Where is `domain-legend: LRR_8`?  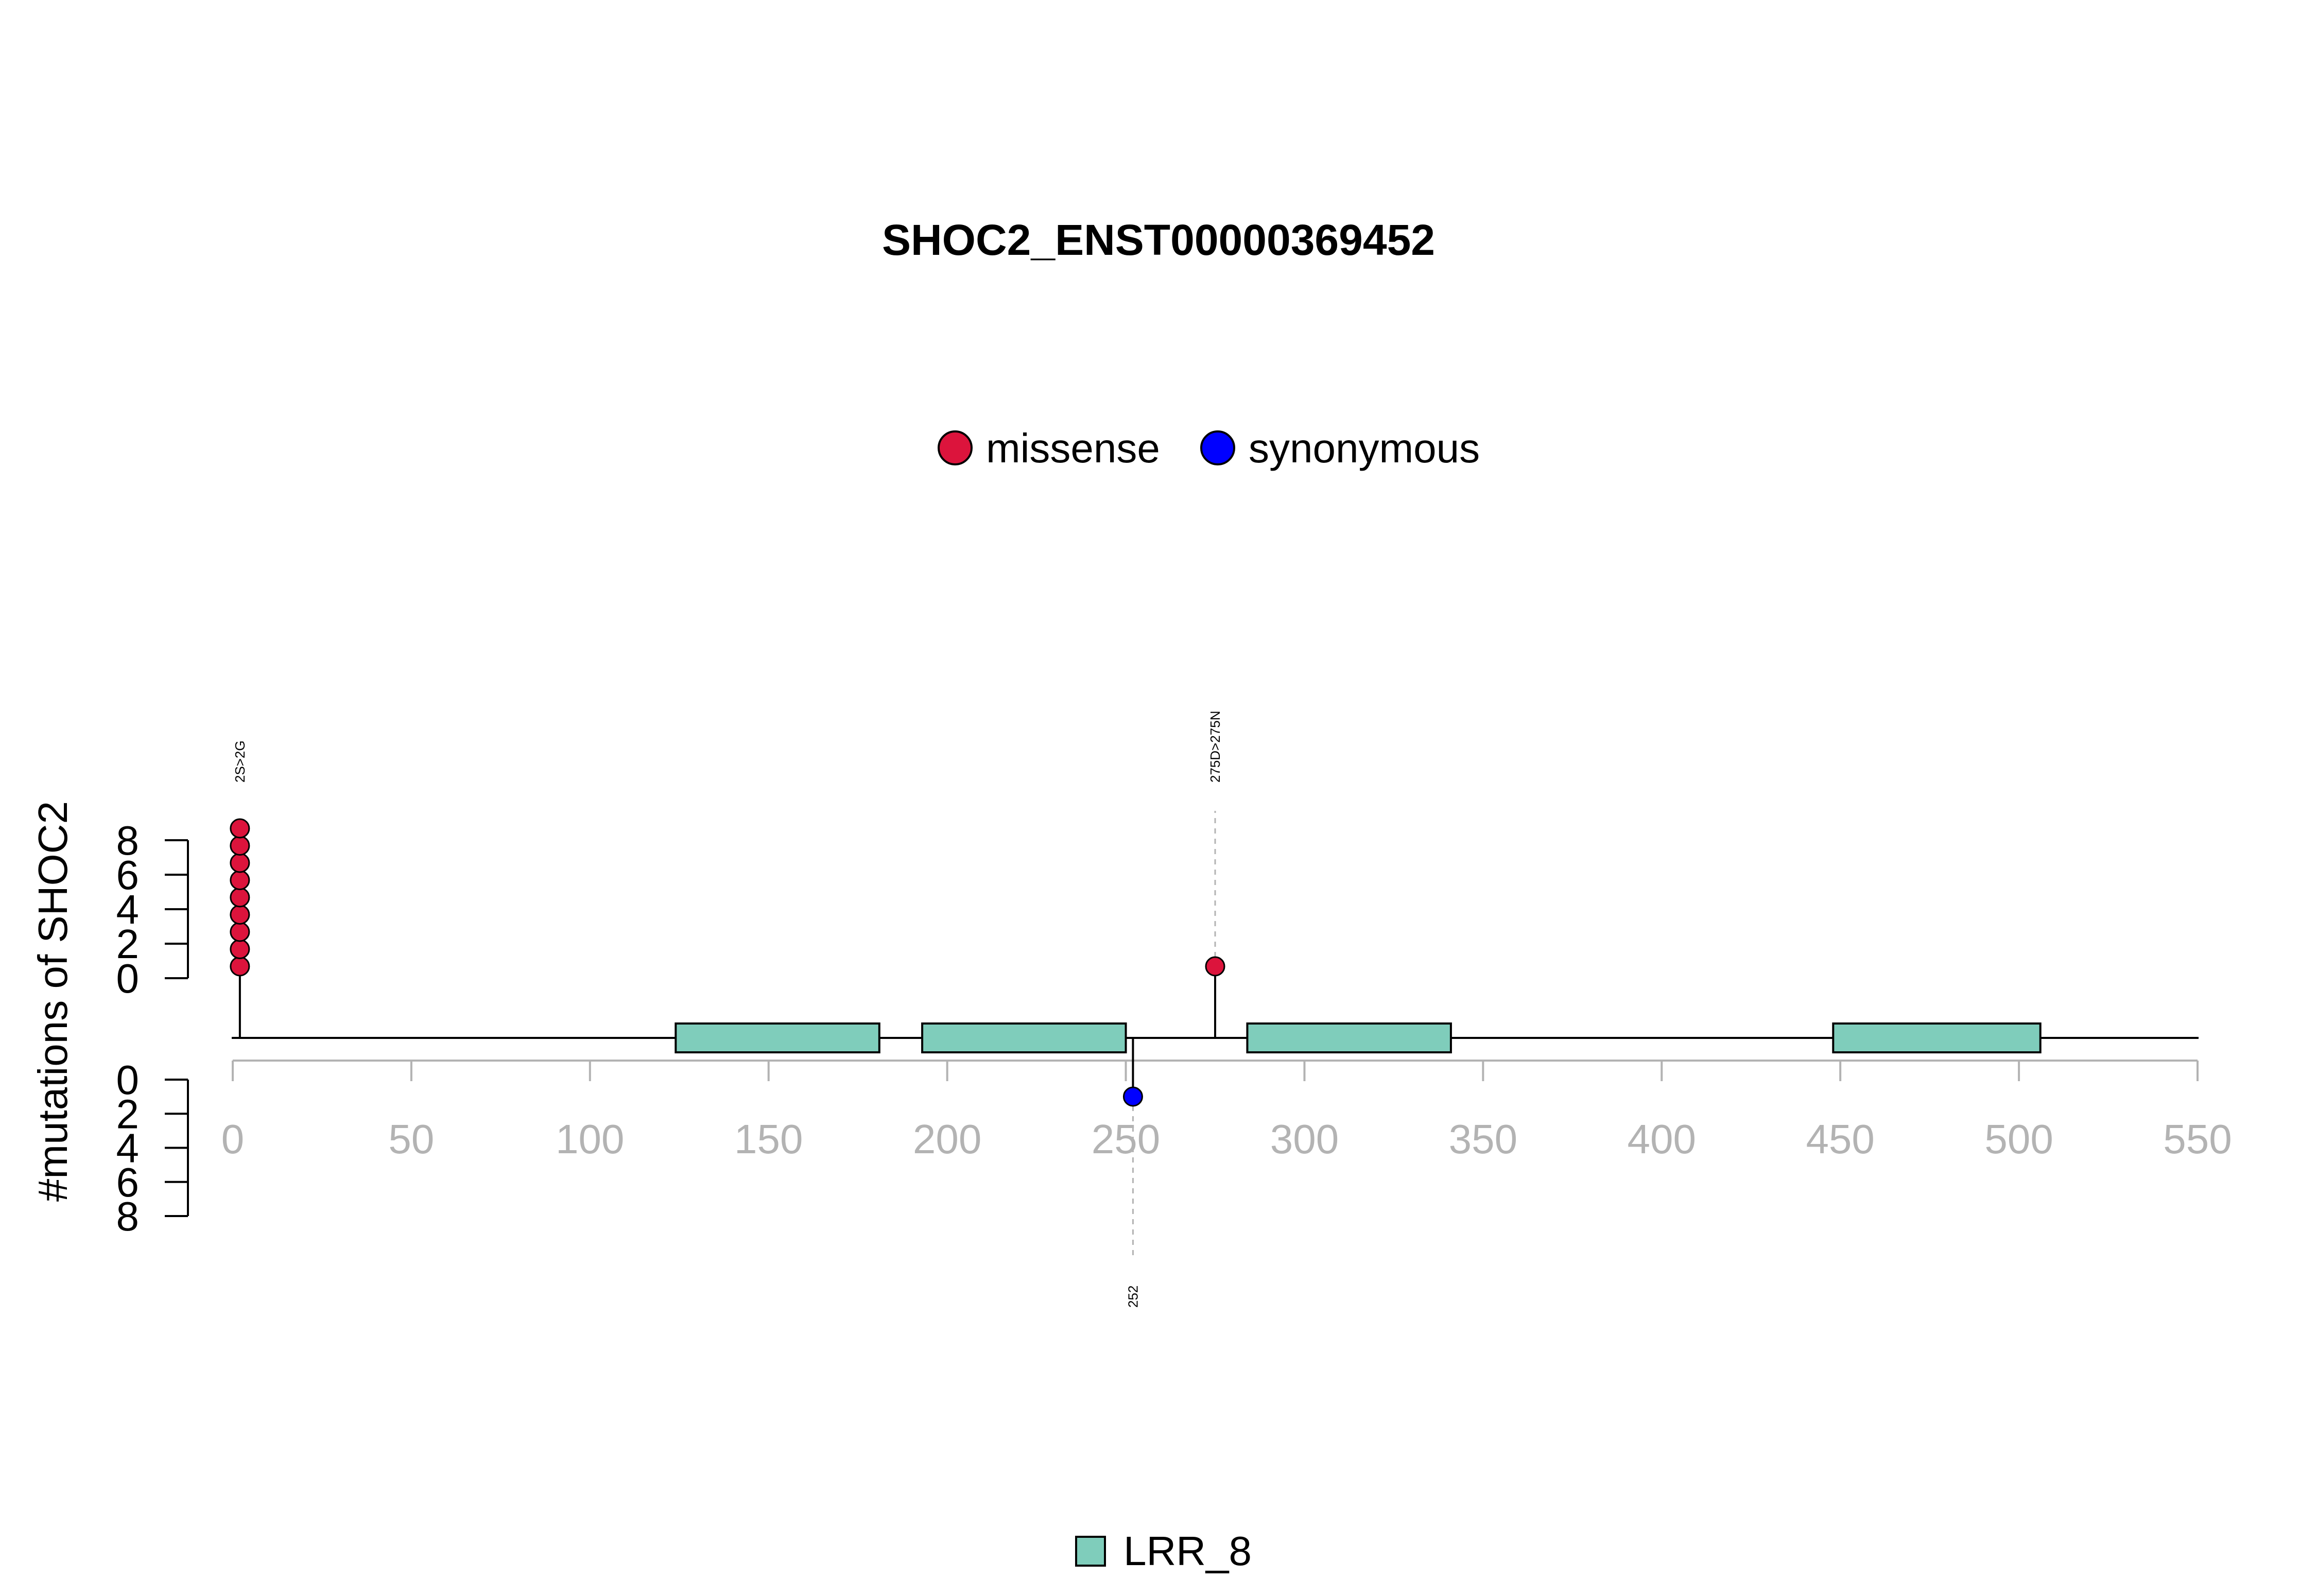
domain-legend: LRR_8 is located at coordinates (1163, 1551).